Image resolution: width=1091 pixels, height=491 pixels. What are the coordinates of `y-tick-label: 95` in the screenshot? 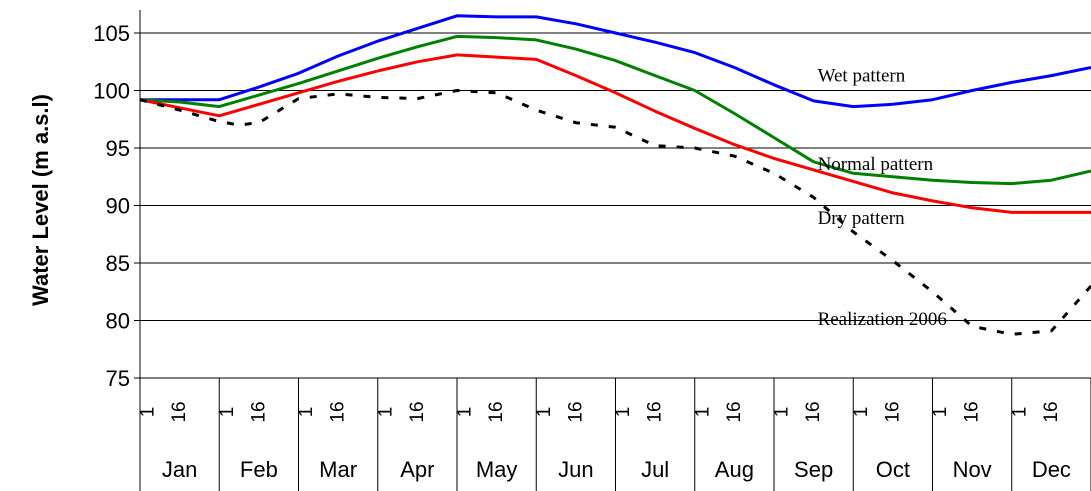 It's located at (118, 148).